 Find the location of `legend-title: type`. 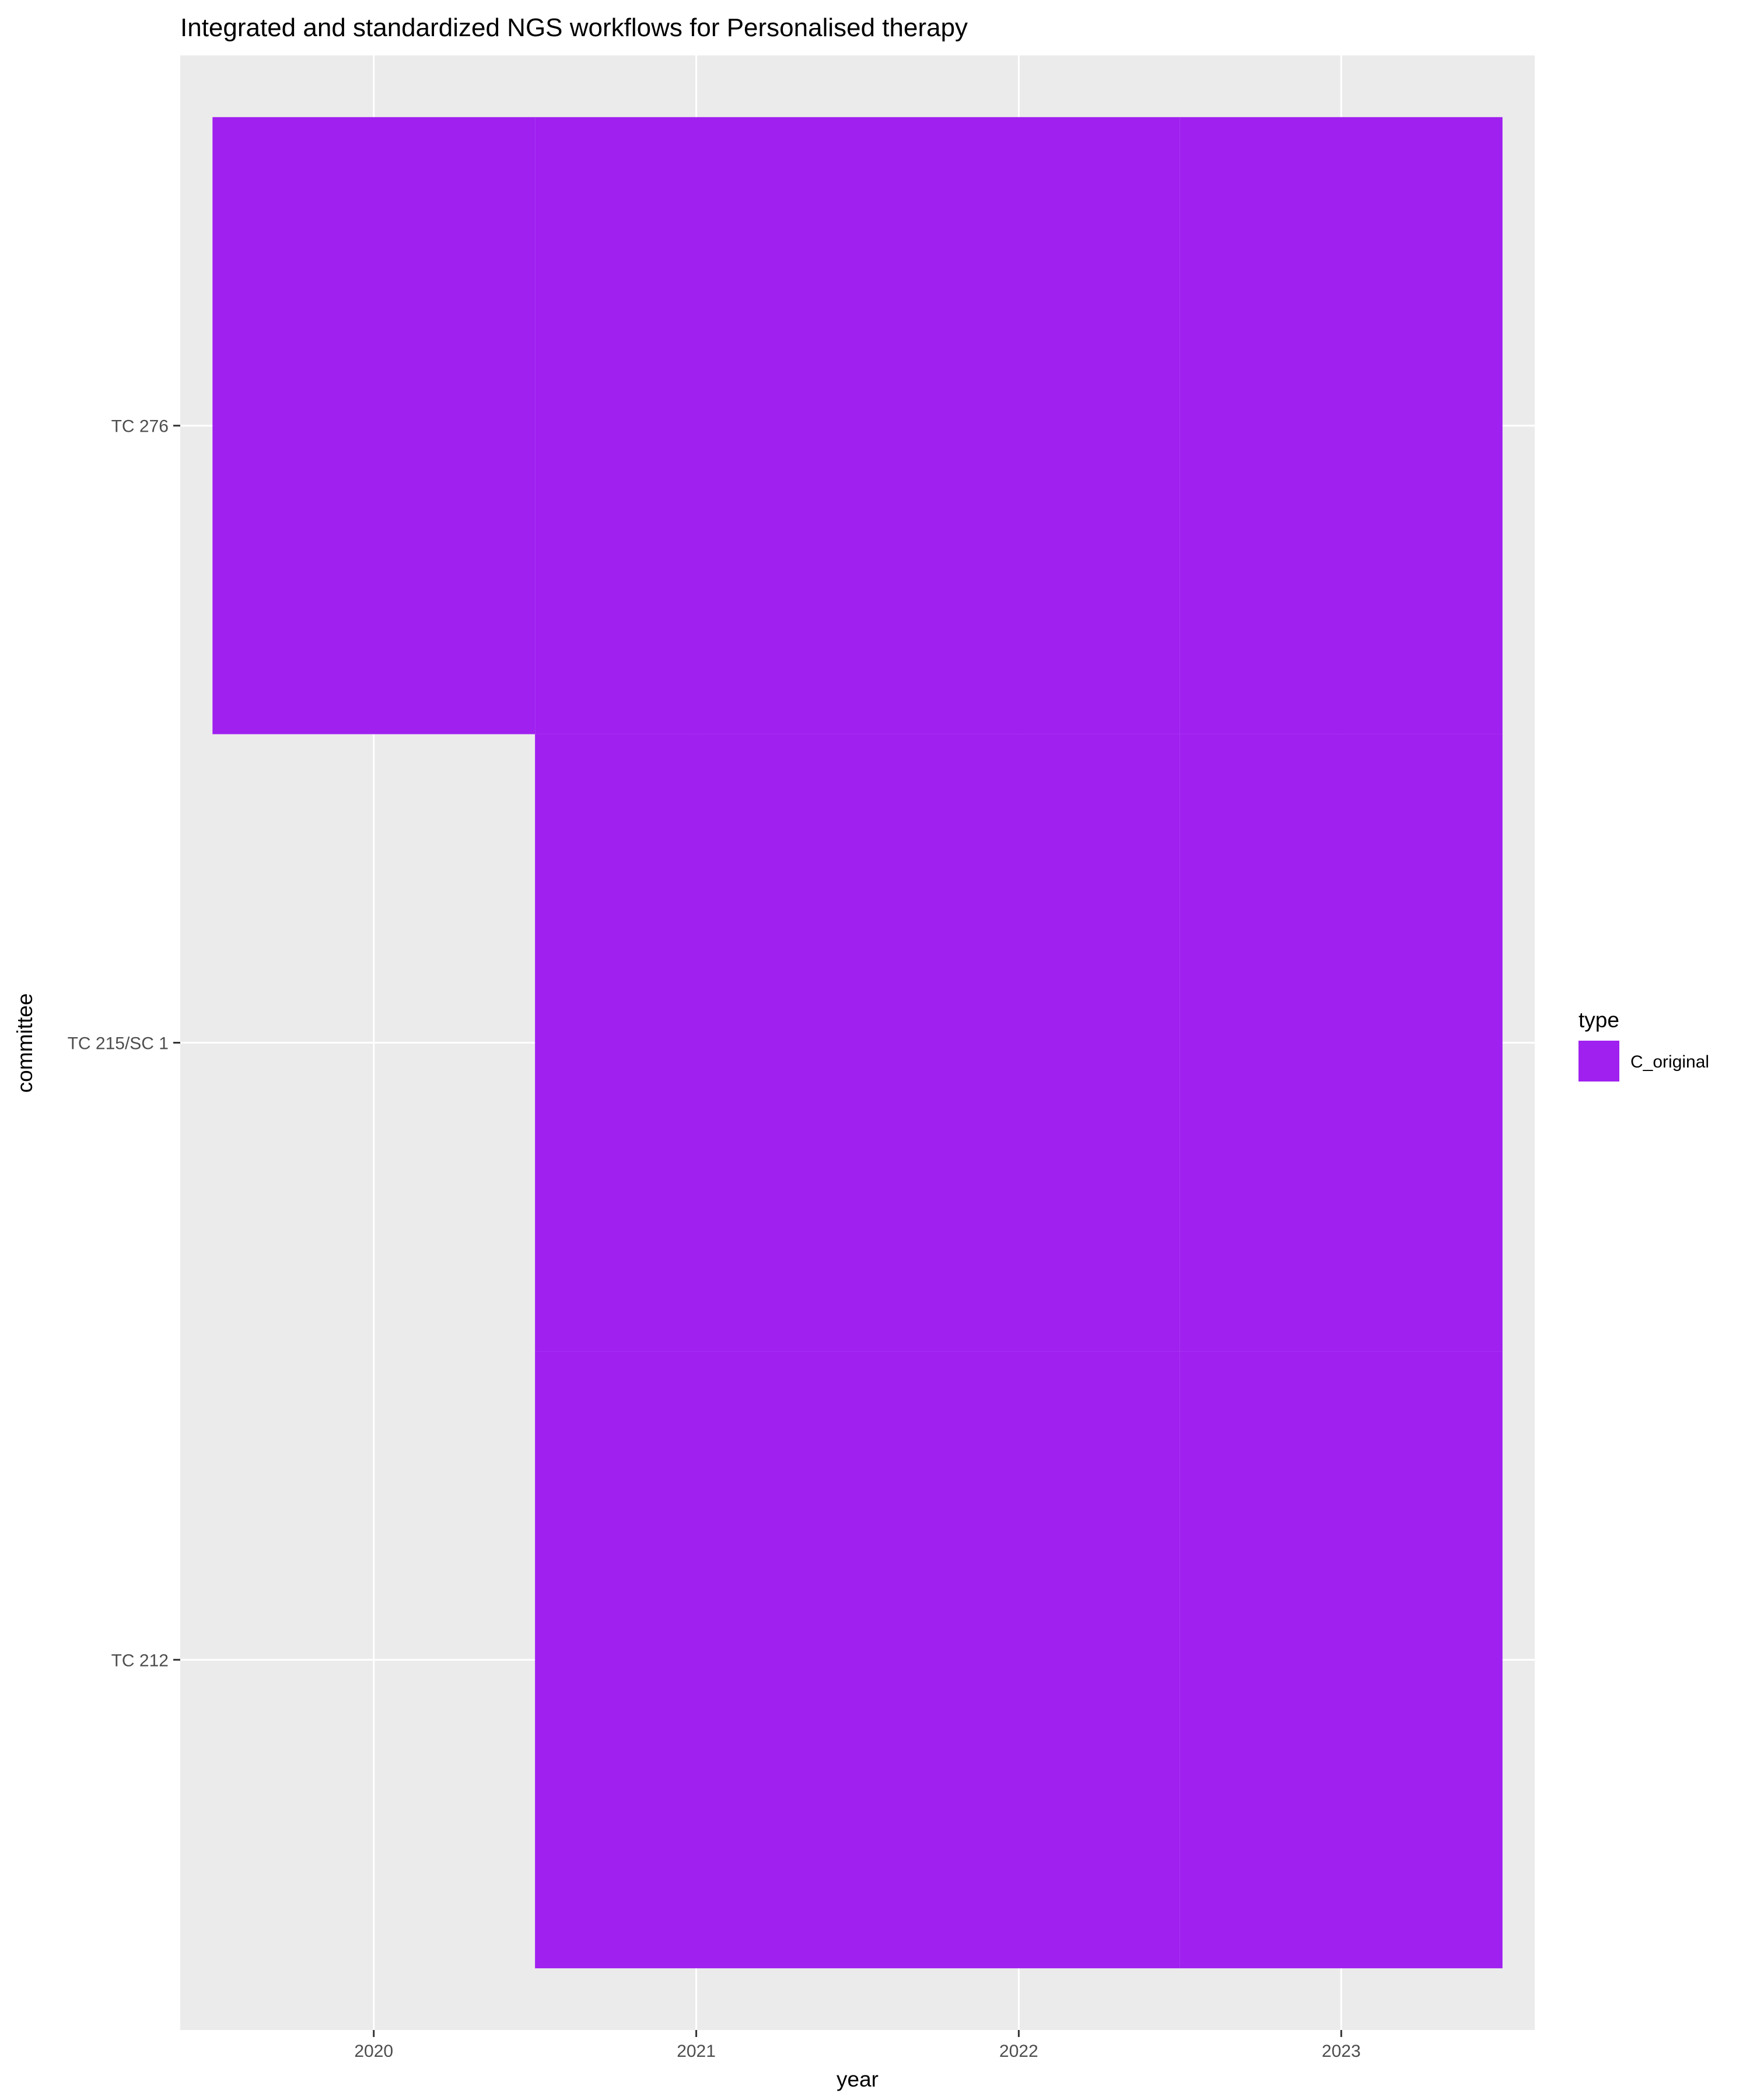

legend-title: type is located at coordinates (1598, 1020).